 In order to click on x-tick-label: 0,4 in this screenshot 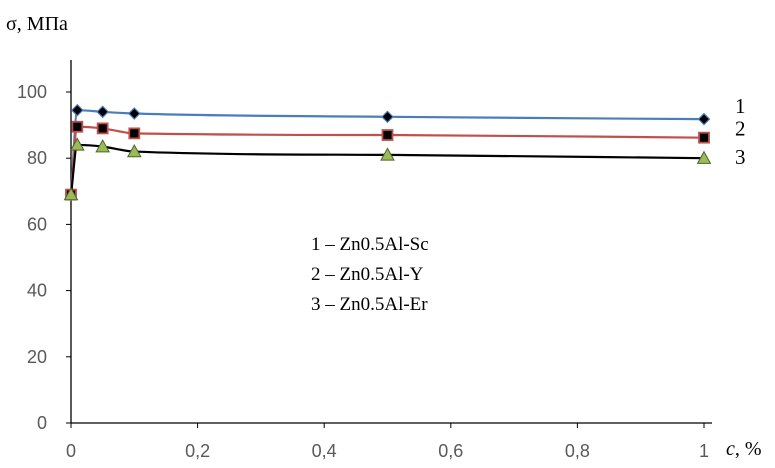, I will do `click(324, 451)`.